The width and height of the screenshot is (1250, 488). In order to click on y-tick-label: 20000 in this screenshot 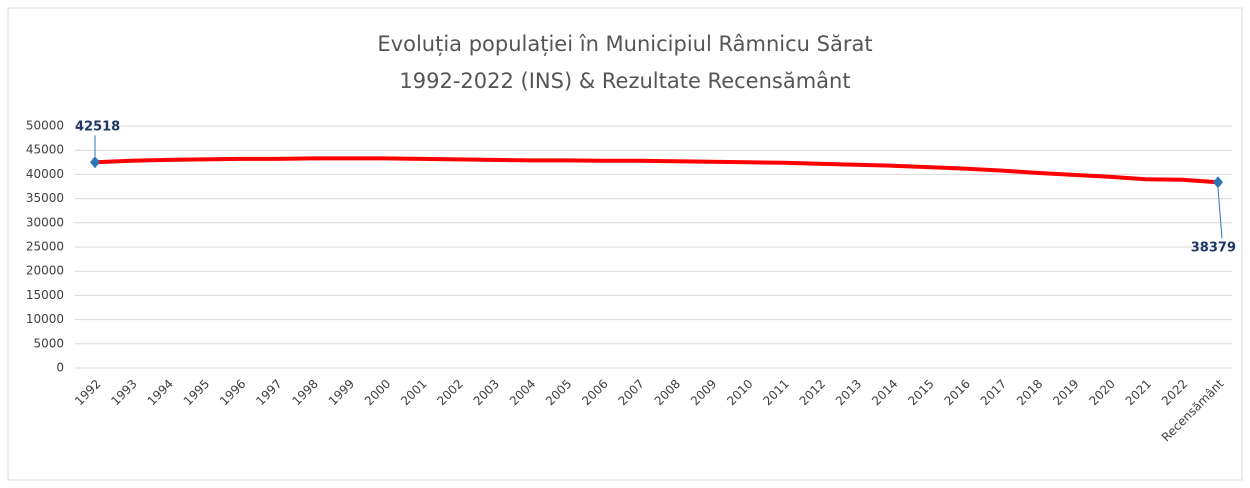, I will do `click(45, 271)`.